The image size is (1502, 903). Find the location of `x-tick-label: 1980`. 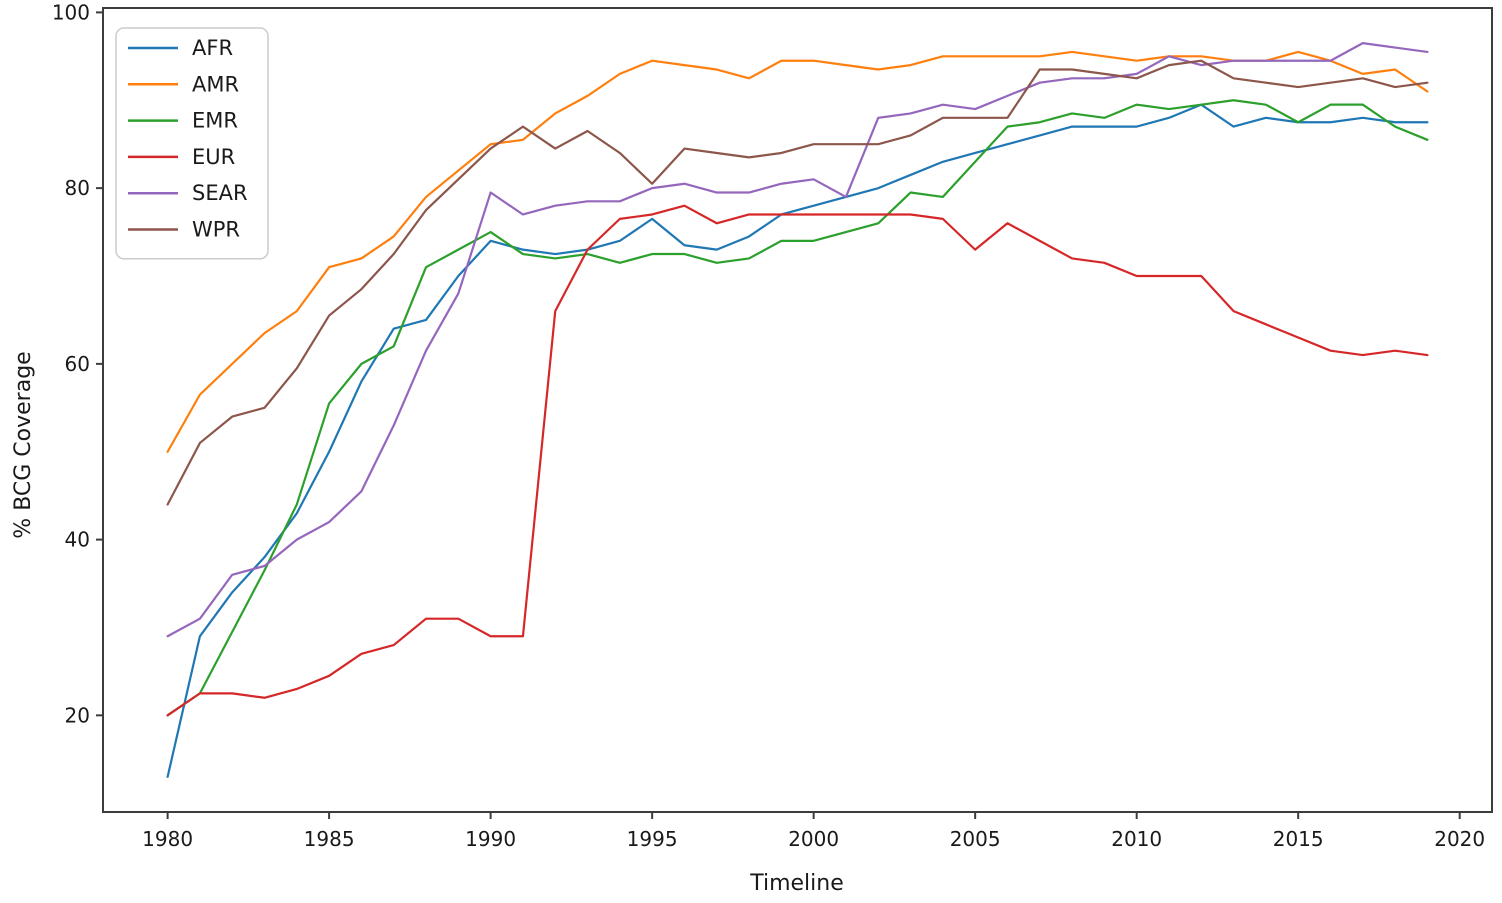

x-tick-label: 1980 is located at coordinates (167, 839).